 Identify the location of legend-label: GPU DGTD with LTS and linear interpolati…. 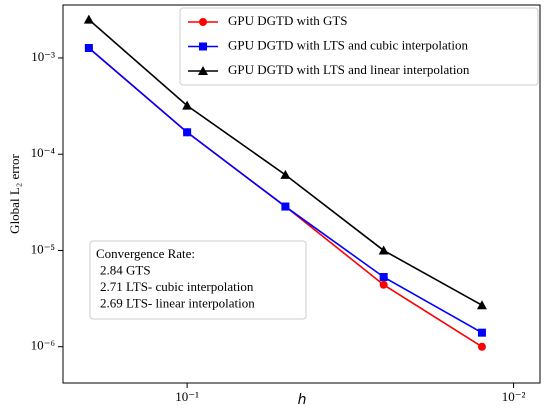
(349, 69).